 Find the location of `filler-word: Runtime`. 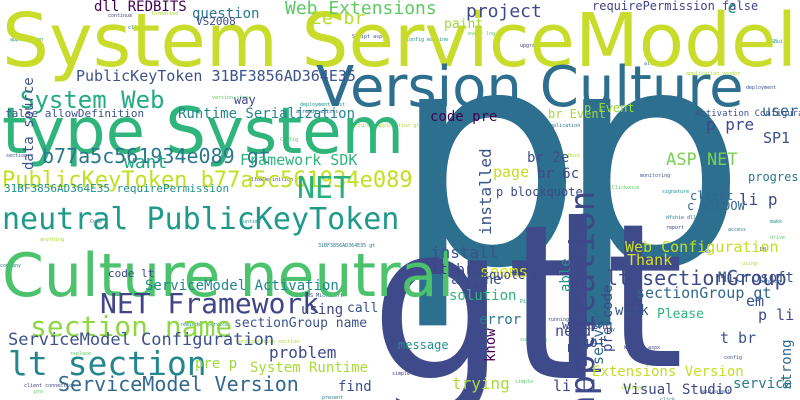

filler-word: Runtime is located at coordinates (251, 222).